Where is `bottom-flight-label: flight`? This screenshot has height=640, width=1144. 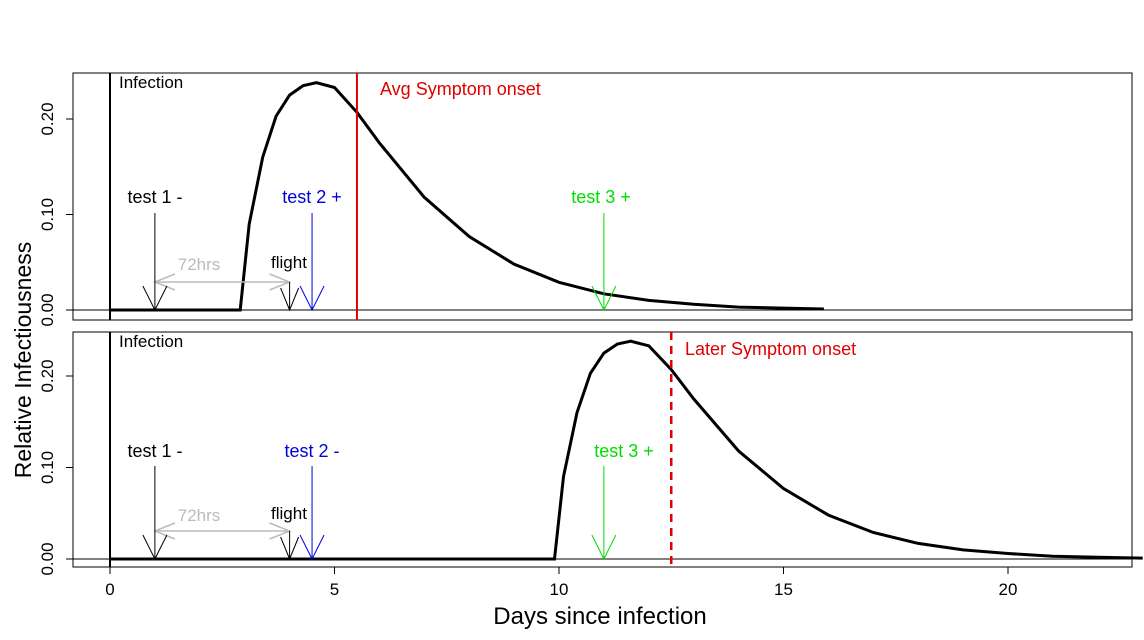 bottom-flight-label: flight is located at coordinates (289, 513).